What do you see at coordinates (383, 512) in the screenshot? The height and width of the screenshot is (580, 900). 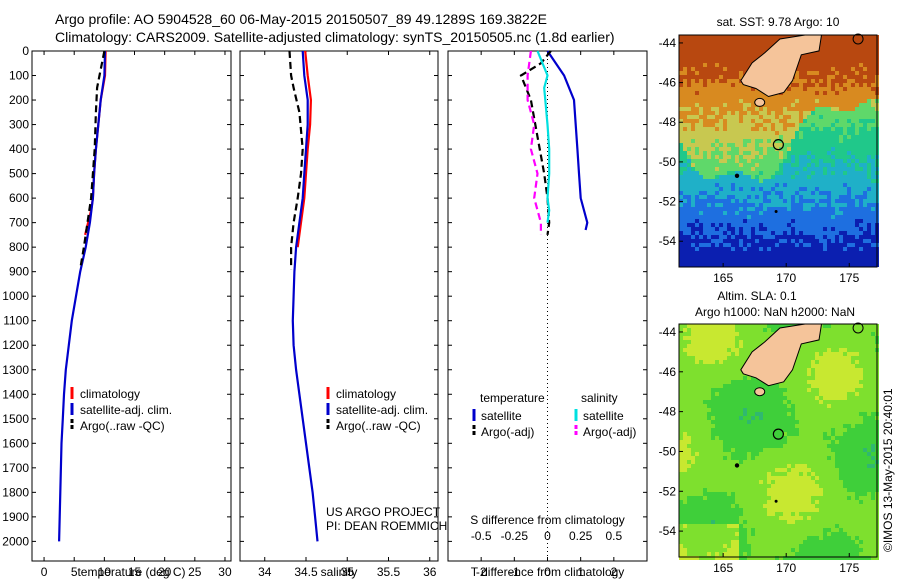 I see `credit-project: US ARGO PROJECT` at bounding box center [383, 512].